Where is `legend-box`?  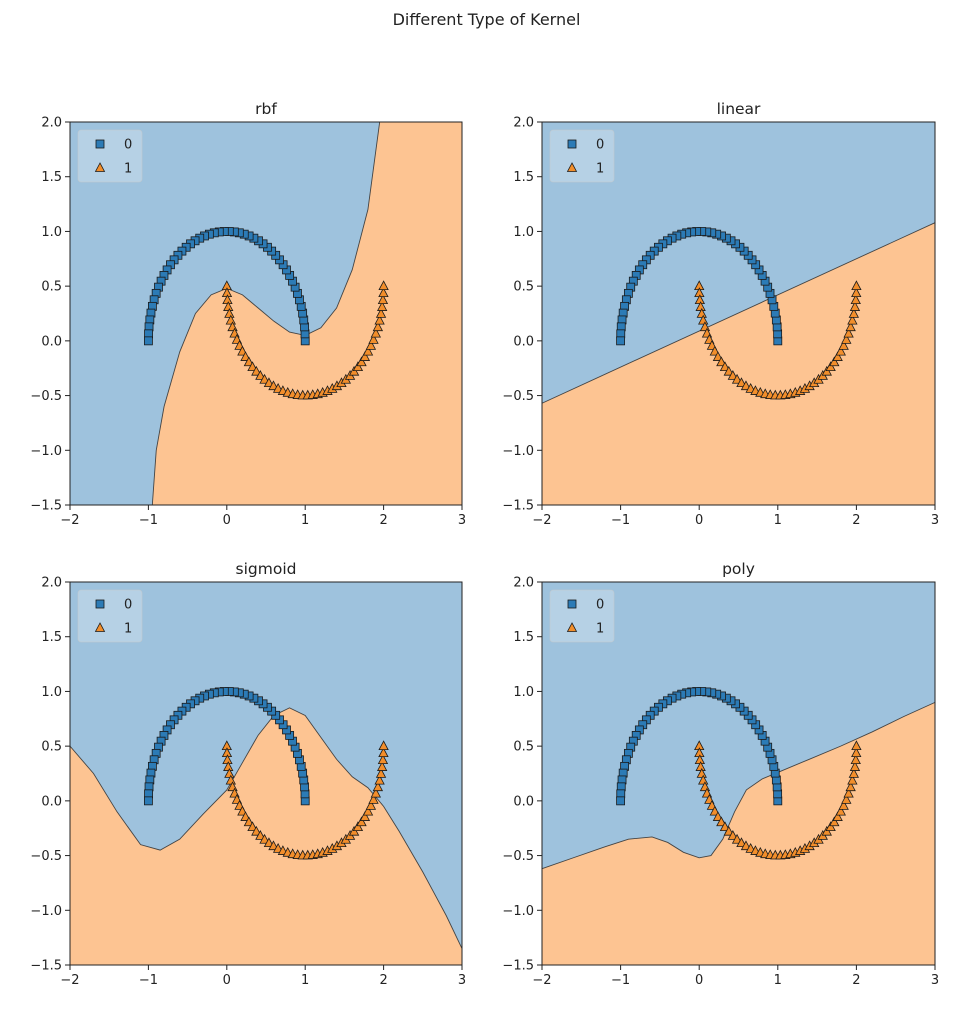
legend-box is located at coordinates (582, 156).